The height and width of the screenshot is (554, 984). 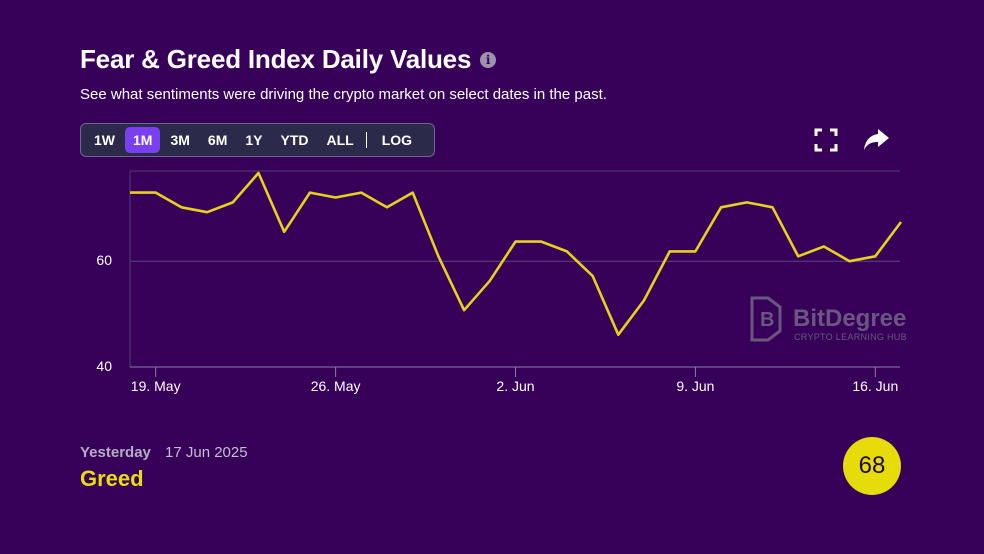 I want to click on y-tick-label: 60, so click(x=104, y=260).